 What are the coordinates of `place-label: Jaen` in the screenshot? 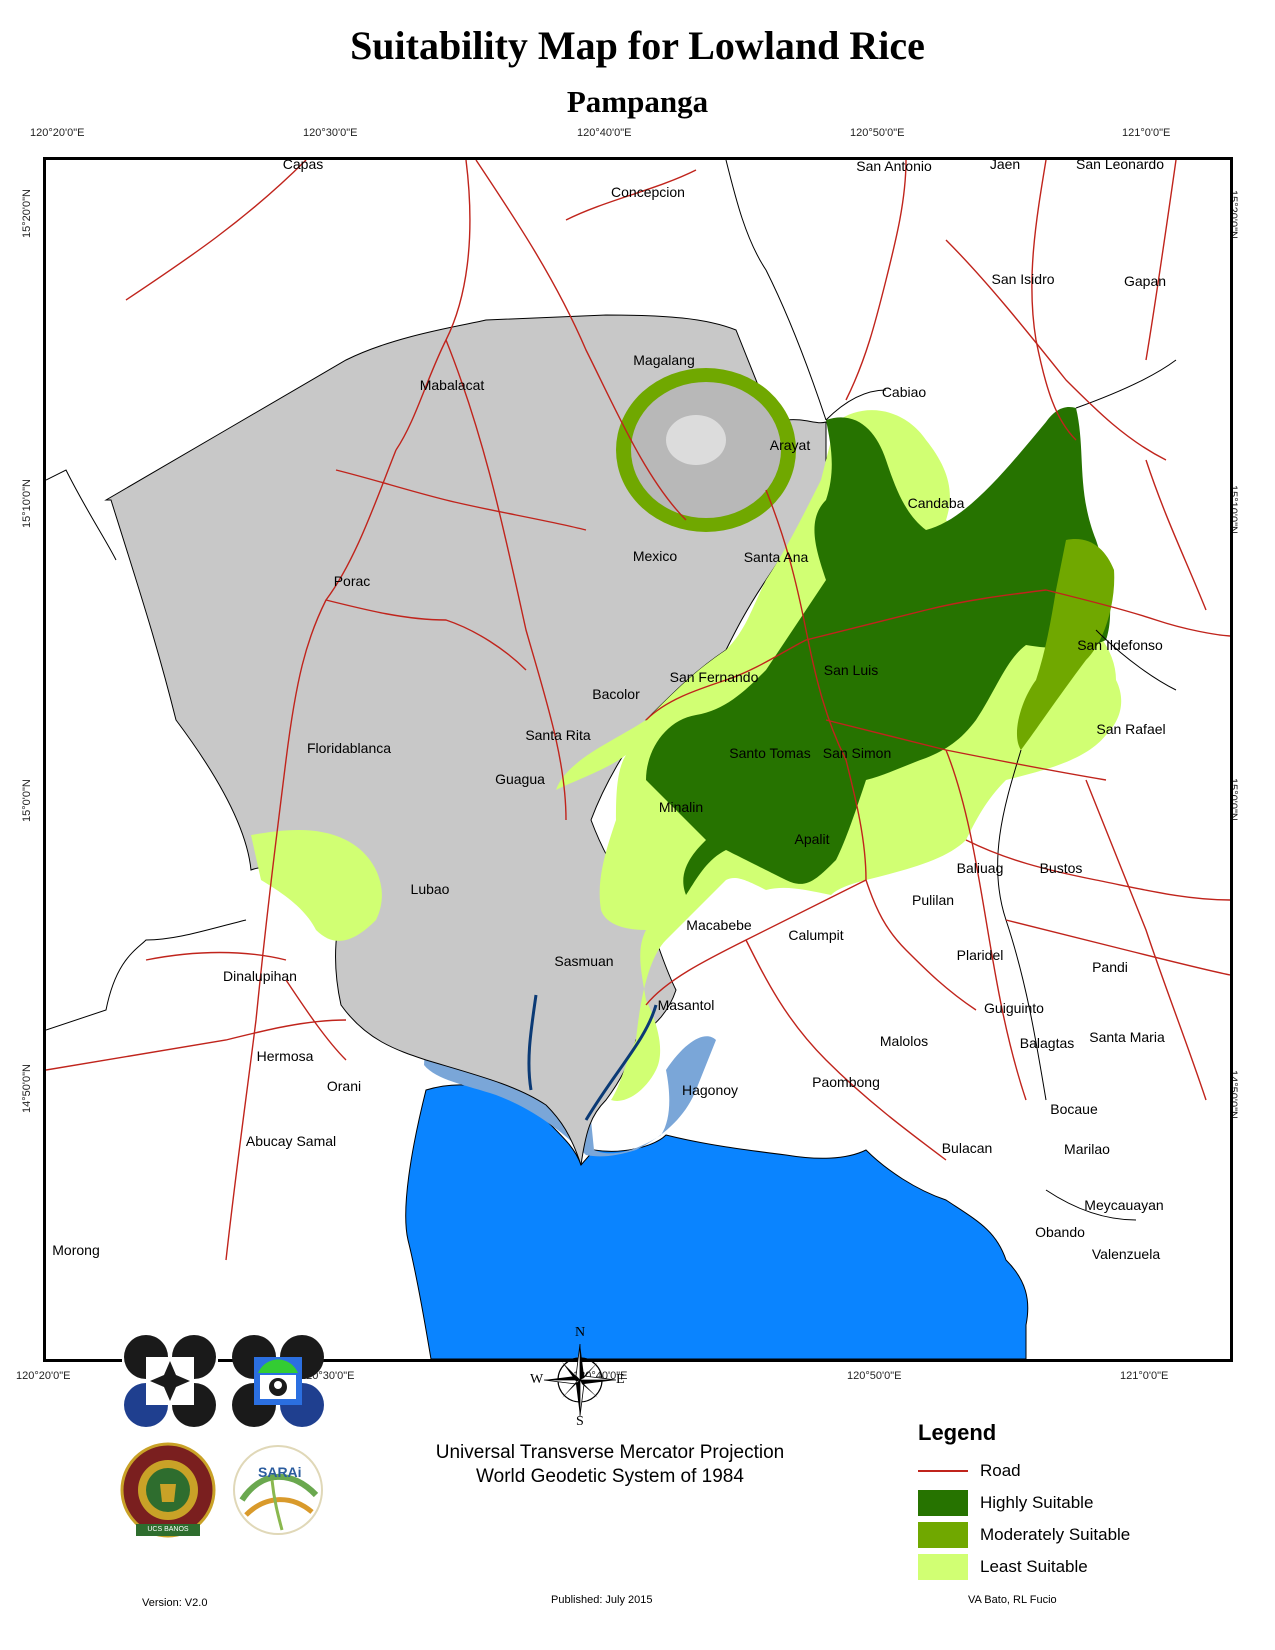 It's located at (1005, 164).